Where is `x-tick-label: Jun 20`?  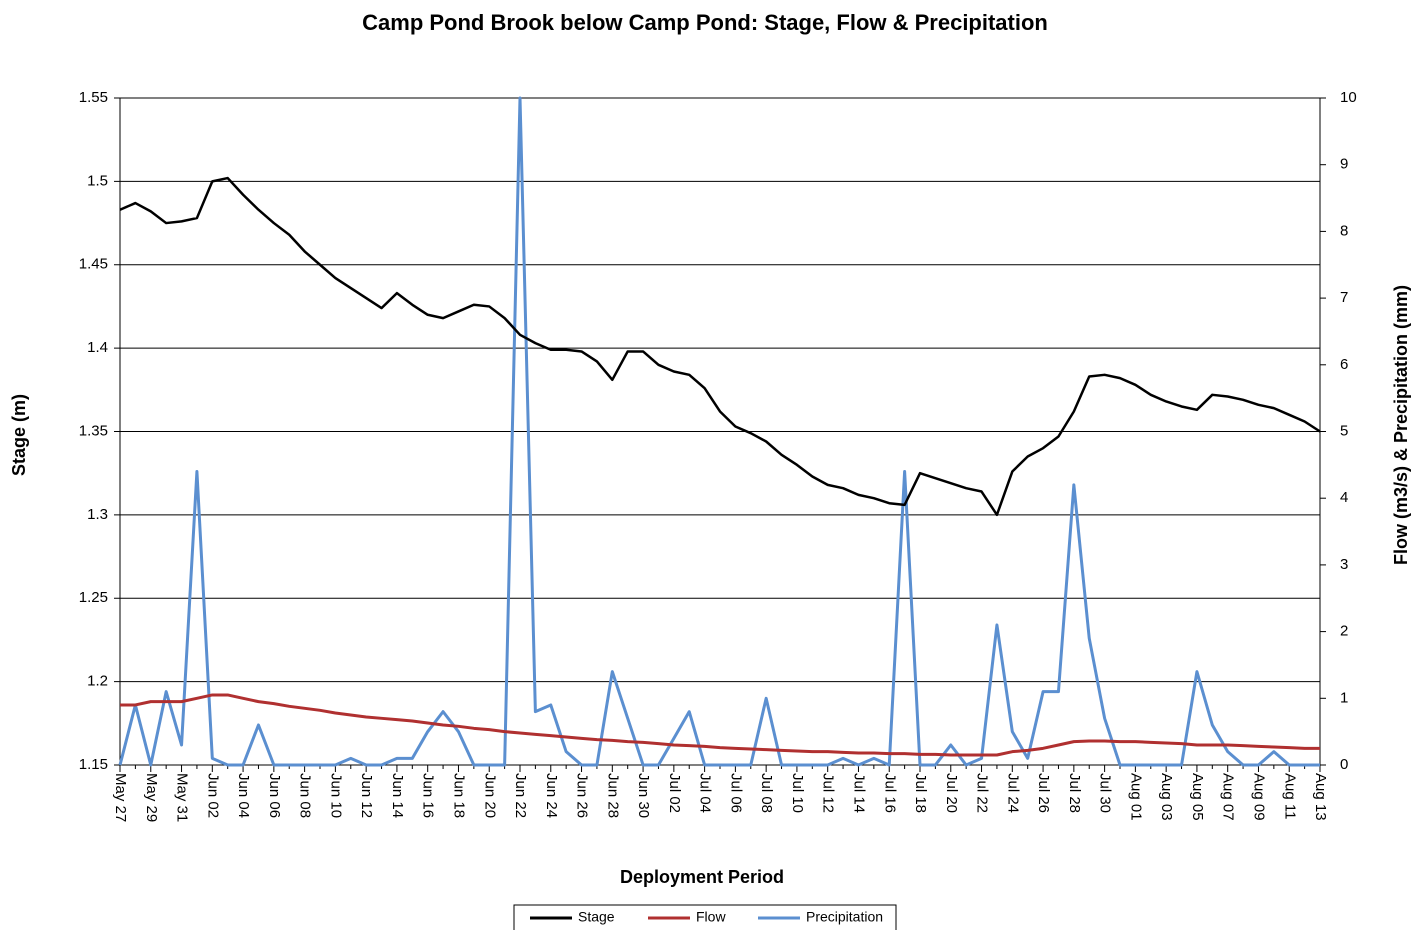
x-tick-label: Jun 20 is located at coordinates (489, 795).